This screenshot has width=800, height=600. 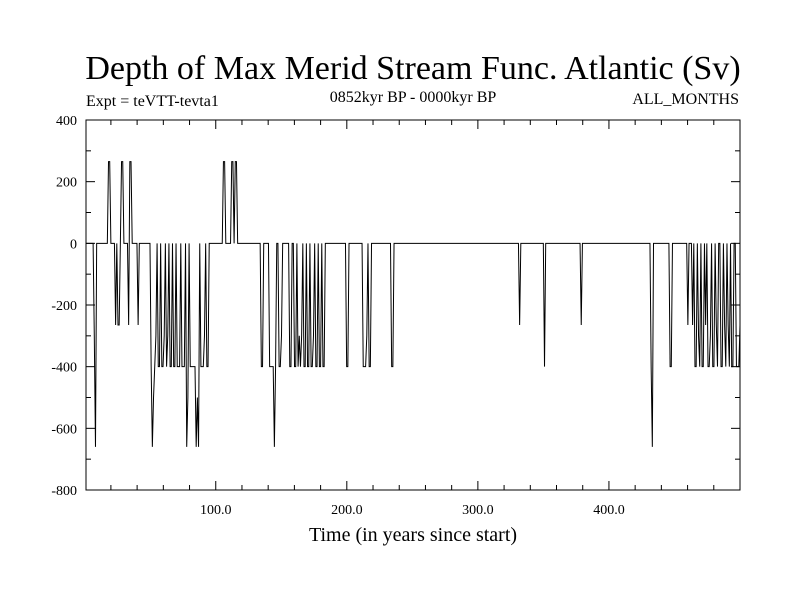 What do you see at coordinates (64, 429) in the screenshot?
I see `y-tick-label: -600` at bounding box center [64, 429].